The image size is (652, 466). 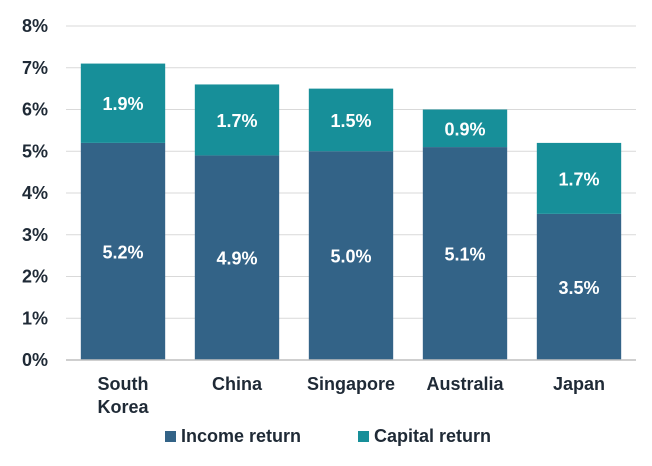 I want to click on y-tick-label: 6%, so click(x=35, y=110).